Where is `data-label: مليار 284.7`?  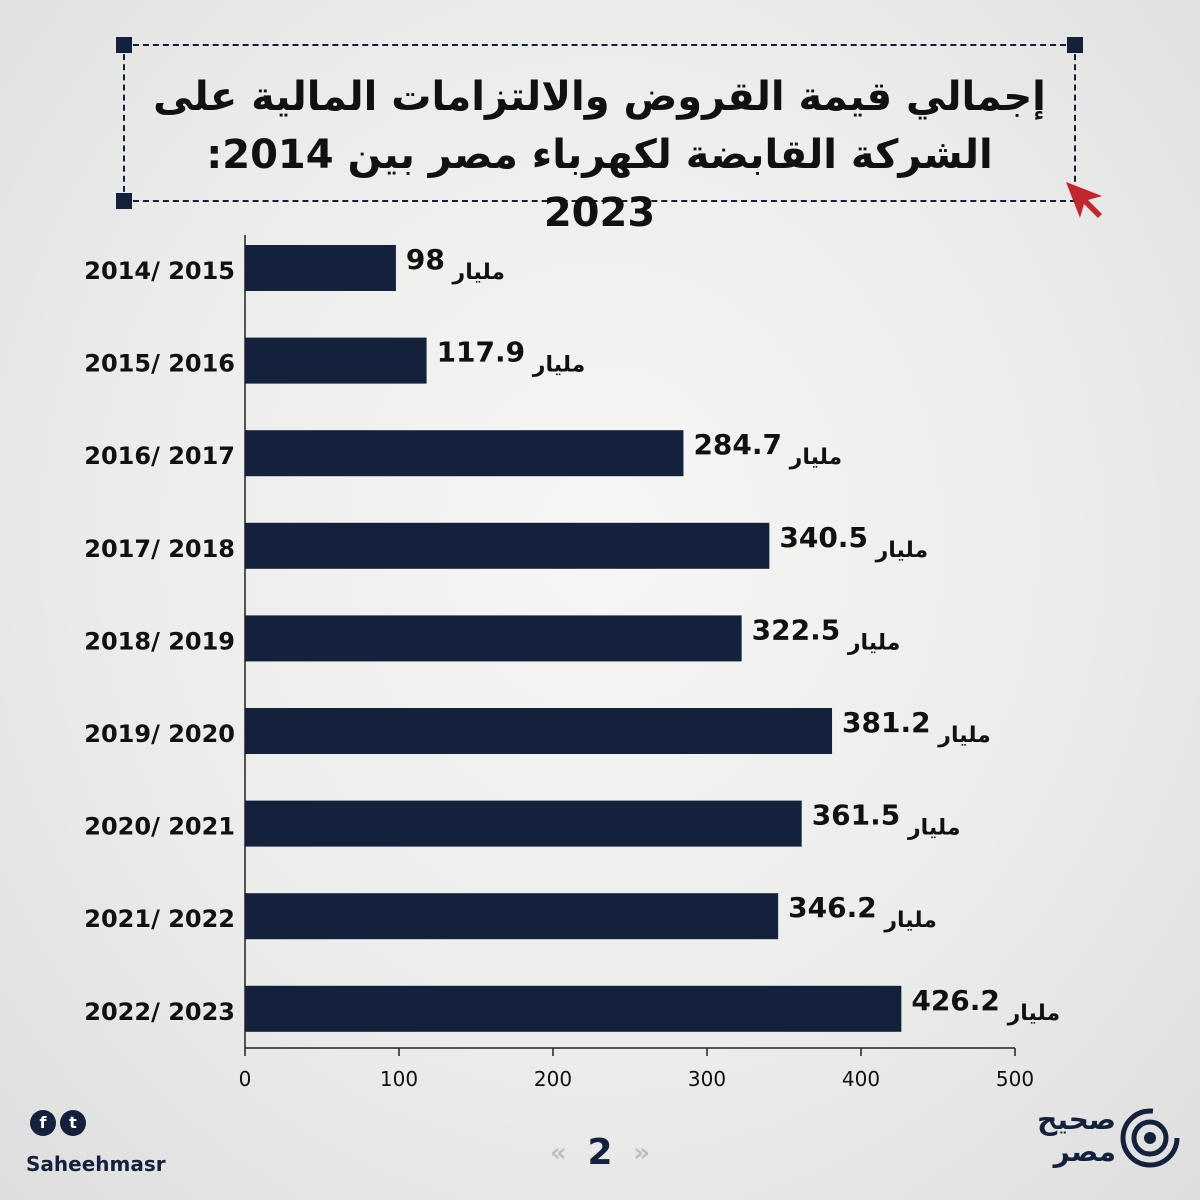 data-label: مليار 284.7 is located at coordinates (767, 449).